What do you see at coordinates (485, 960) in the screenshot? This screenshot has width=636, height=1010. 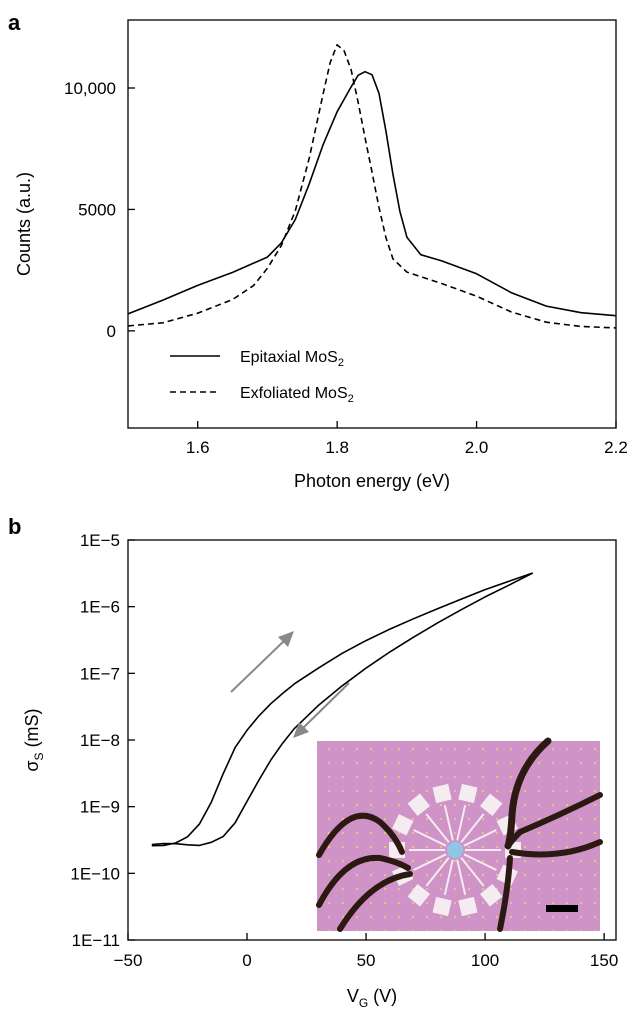 I see `b-xtick-label: 100` at bounding box center [485, 960].